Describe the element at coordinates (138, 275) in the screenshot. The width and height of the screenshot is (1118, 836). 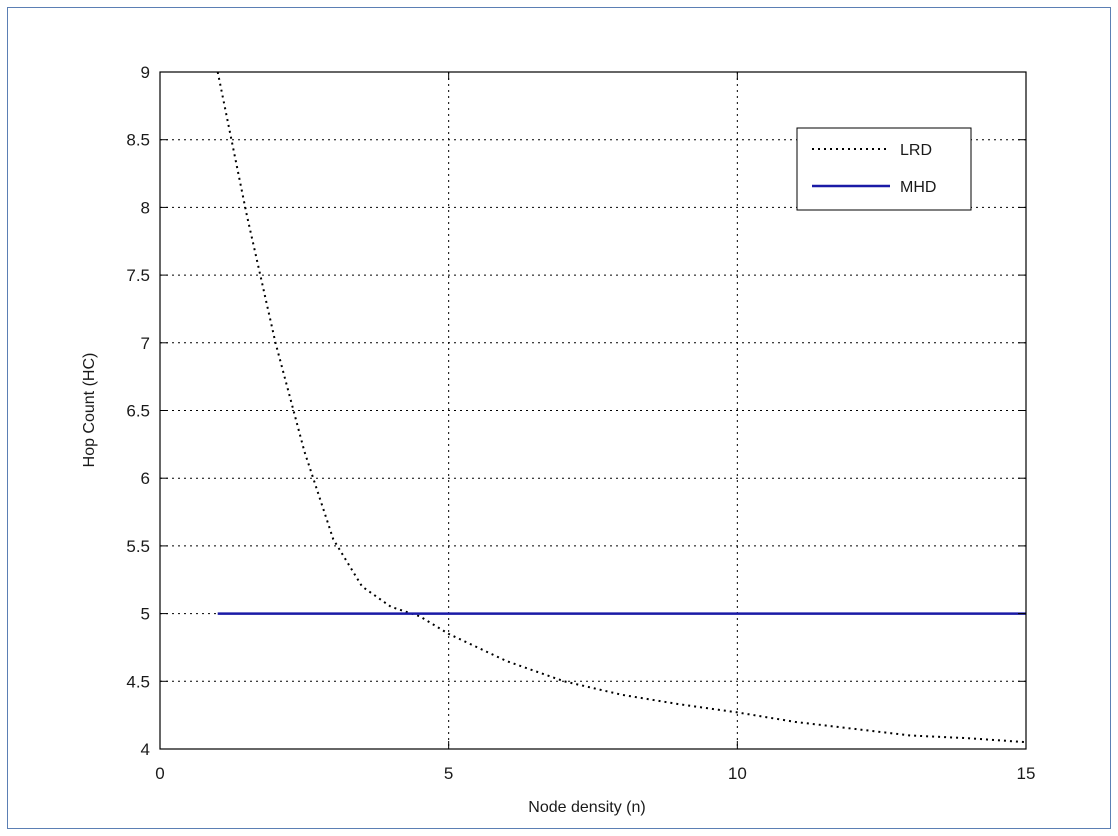
I see `y-tick-label: 7.5` at that location.